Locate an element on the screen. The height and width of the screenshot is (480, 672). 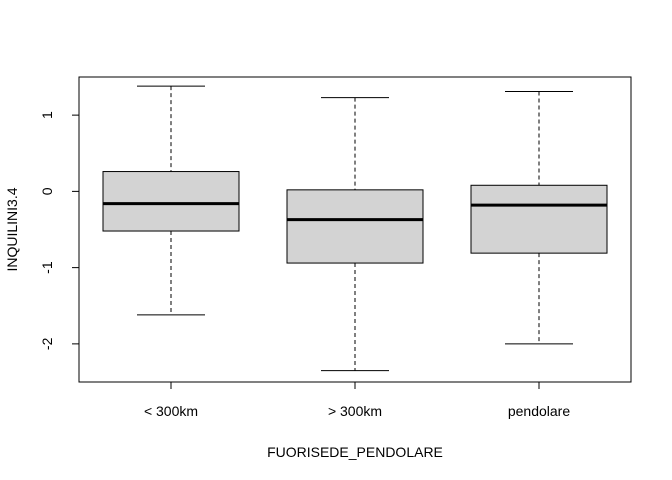
y-tick-label: 0 is located at coordinates (47, 191).